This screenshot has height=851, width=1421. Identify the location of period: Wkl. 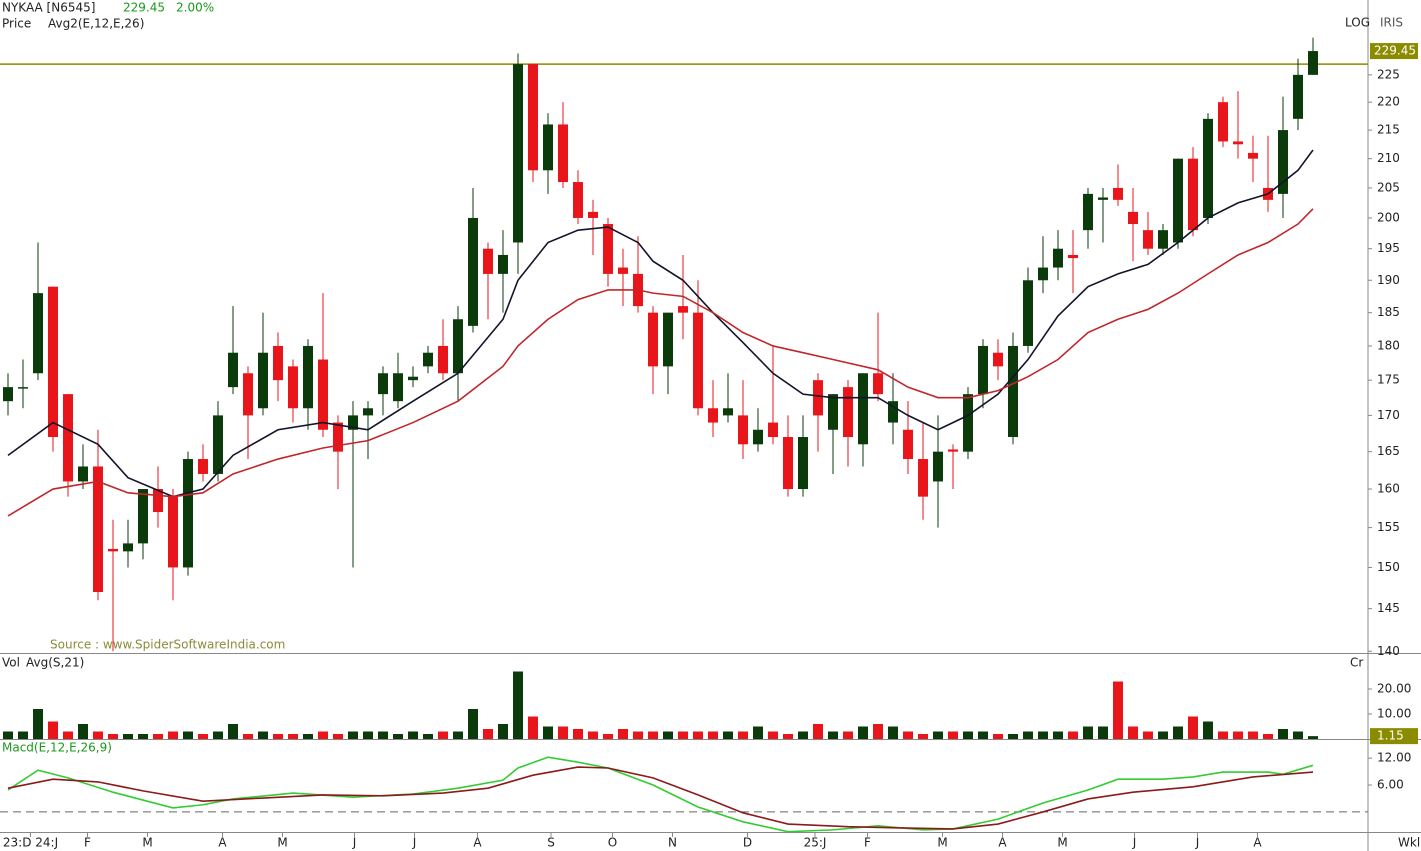
(1409, 843).